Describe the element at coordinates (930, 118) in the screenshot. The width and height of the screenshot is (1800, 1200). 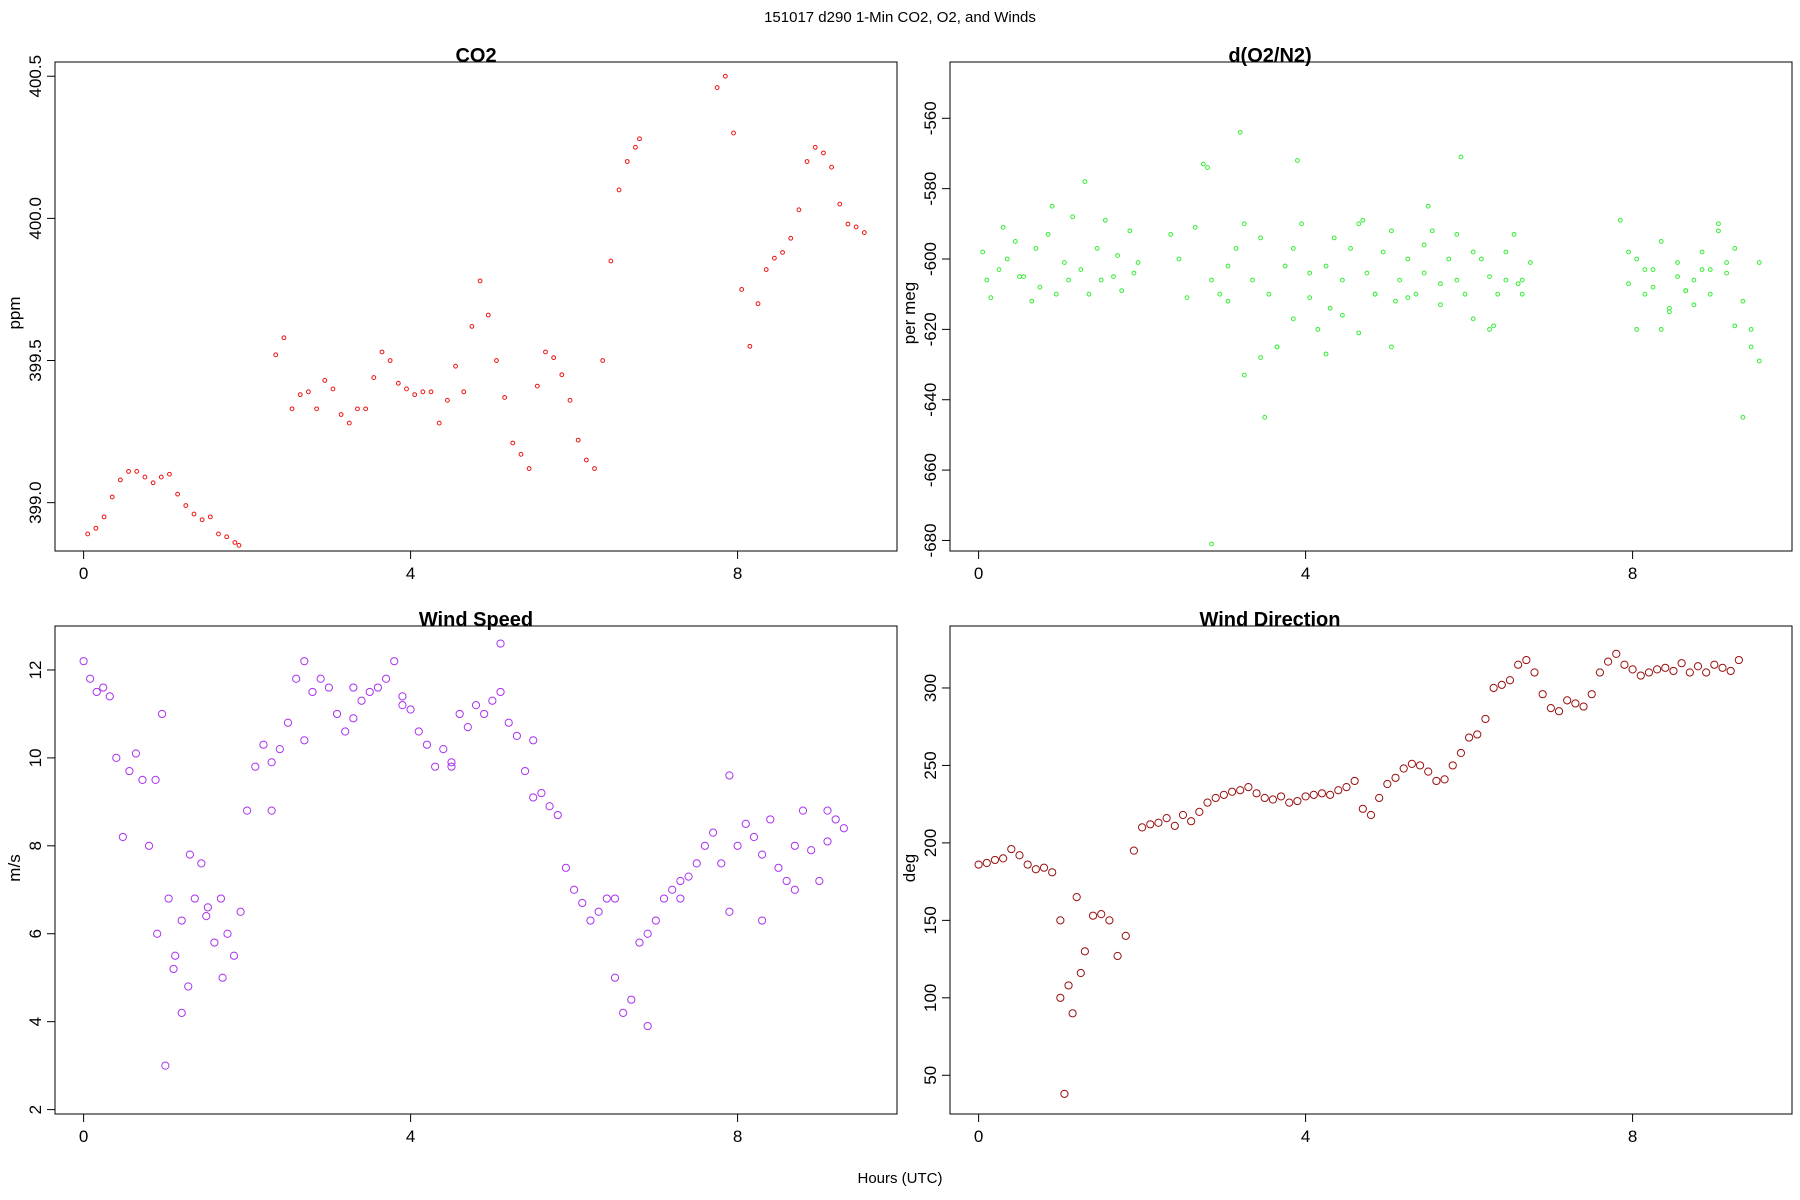
I see `y-tick-label: -560` at that location.